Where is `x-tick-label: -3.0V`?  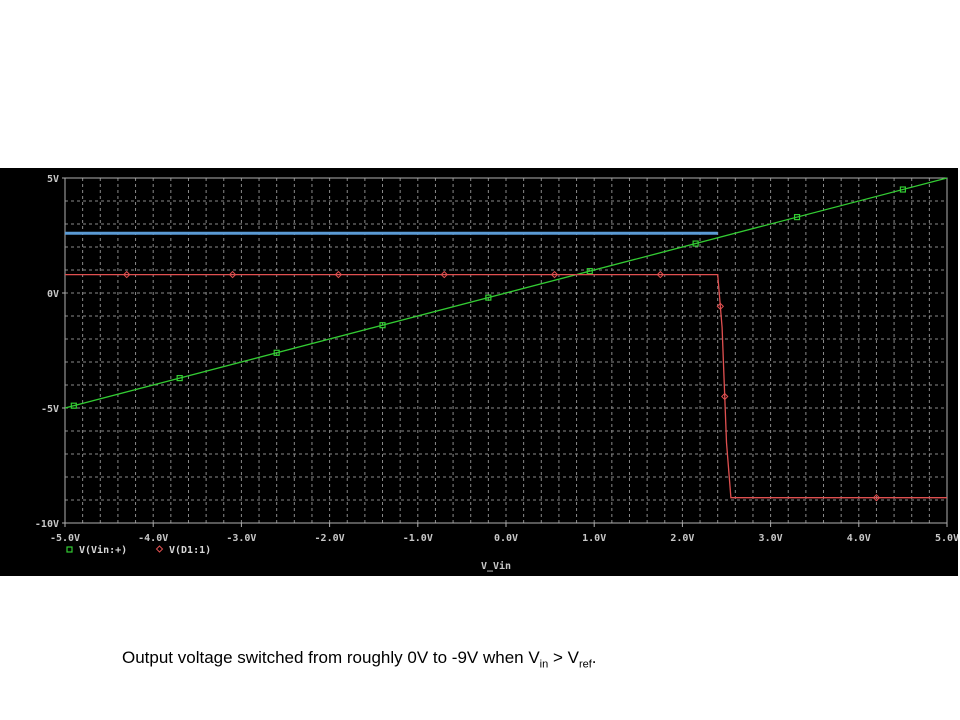
x-tick-label: -3.0V is located at coordinates (241, 538).